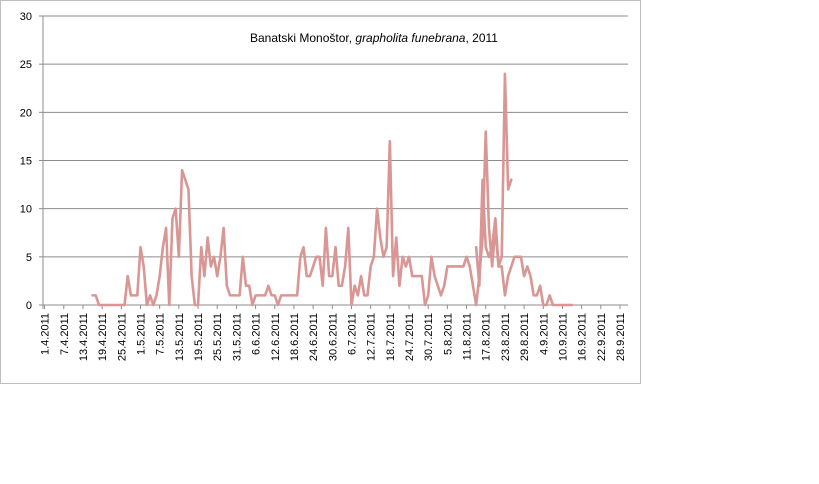 The width and height of the screenshot is (819, 484). Describe the element at coordinates (429, 337) in the screenshot. I see `x-tick-label: 30.7.2011` at that location.